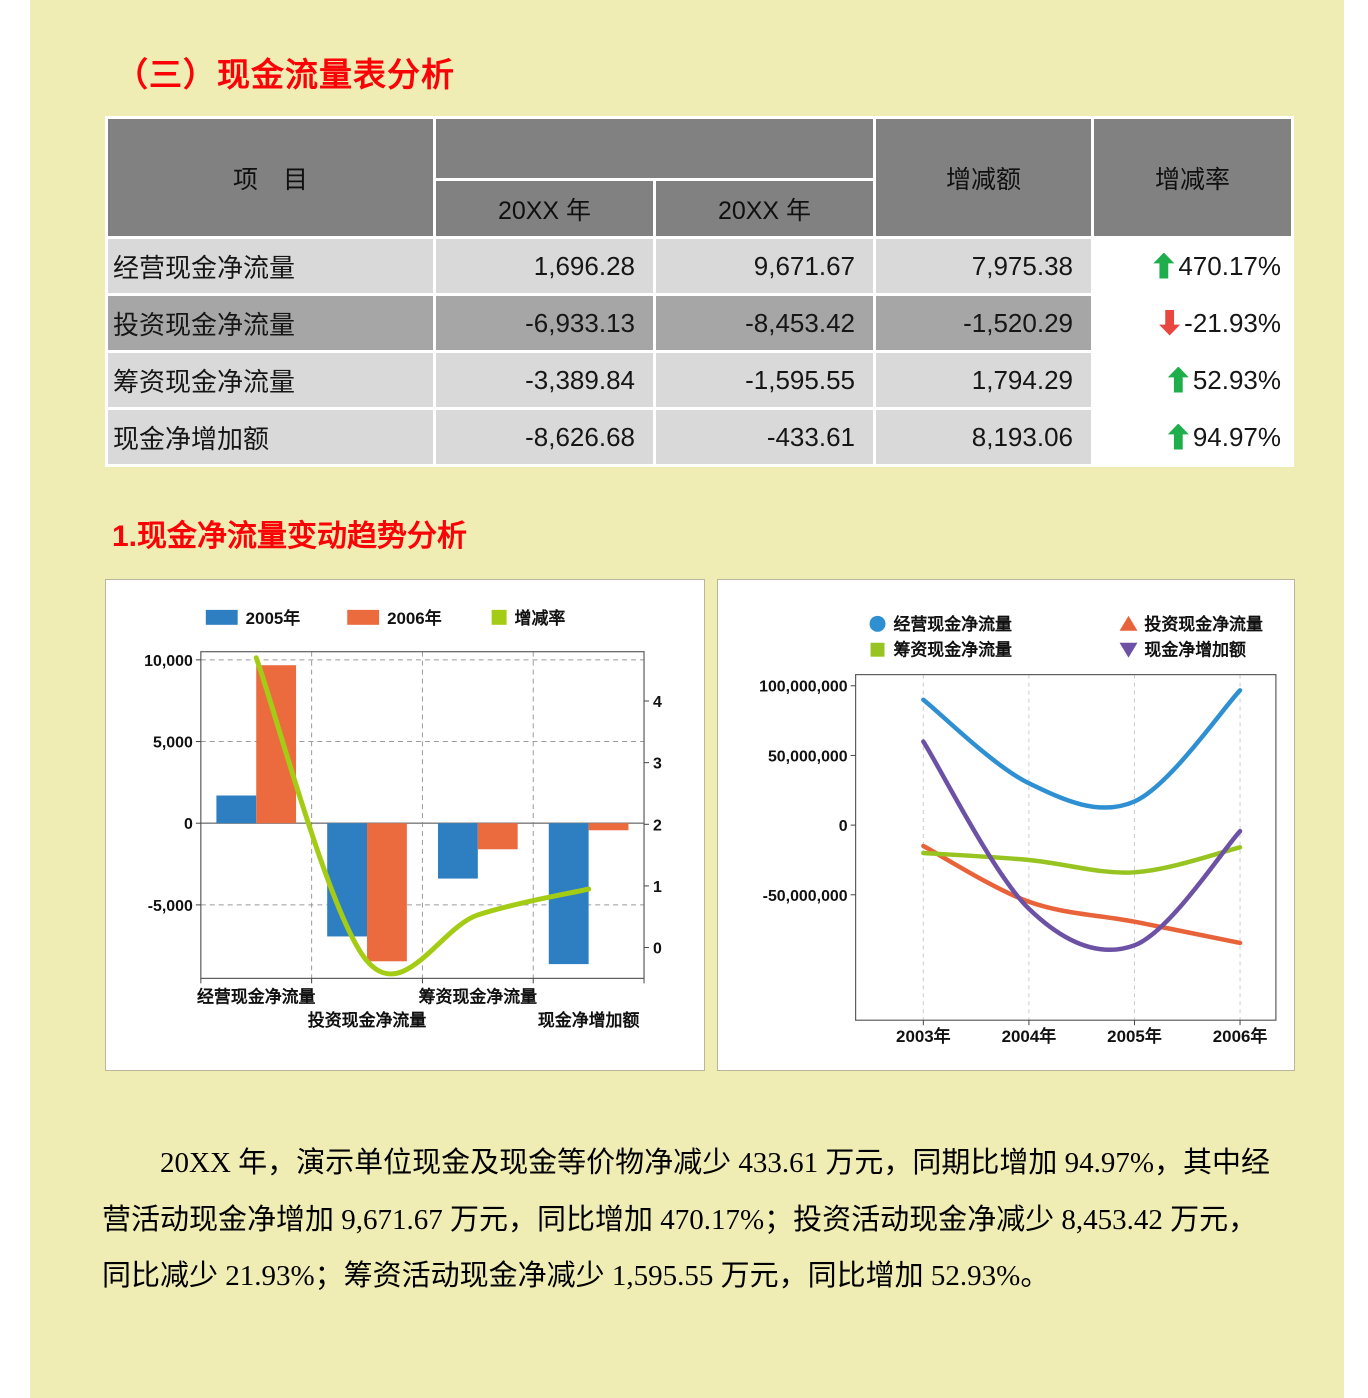  I want to click on row-change-value: 8,193.06, so click(983, 437).